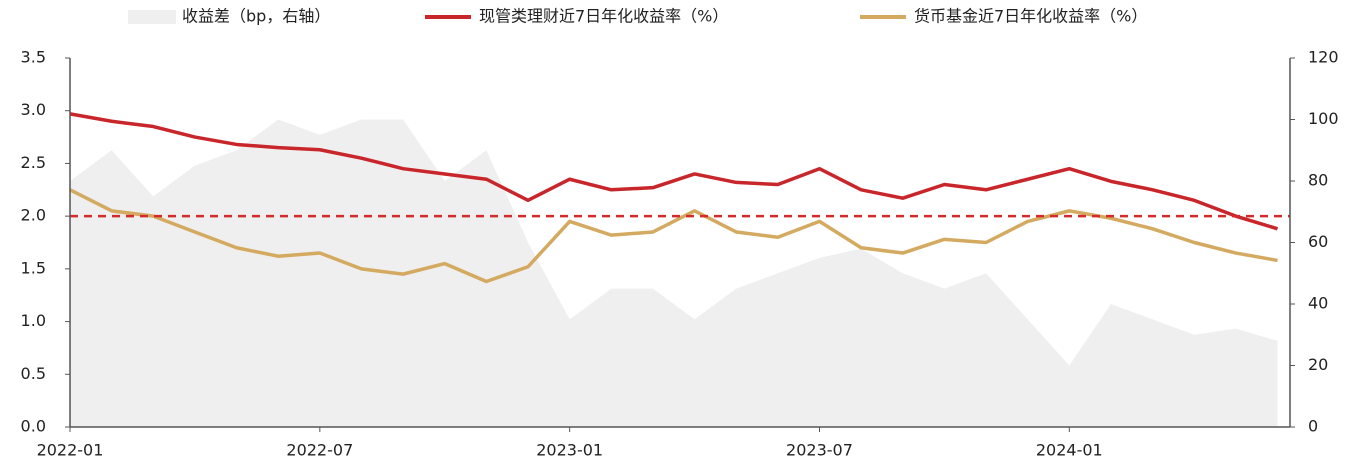 Image resolution: width=1362 pixels, height=470 pixels. What do you see at coordinates (1323, 57) in the screenshot?
I see `y2-tick-label: 120` at bounding box center [1323, 57].